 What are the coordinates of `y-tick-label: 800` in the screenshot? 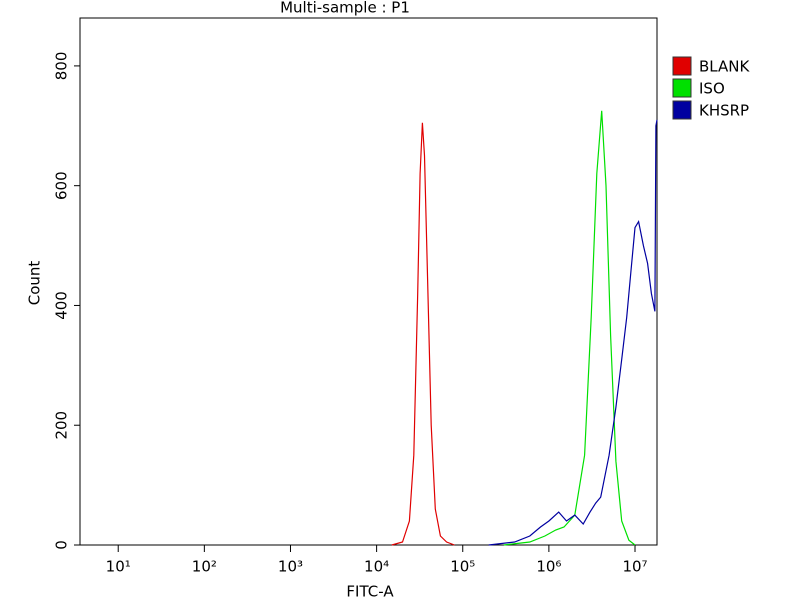 It's located at (62, 66).